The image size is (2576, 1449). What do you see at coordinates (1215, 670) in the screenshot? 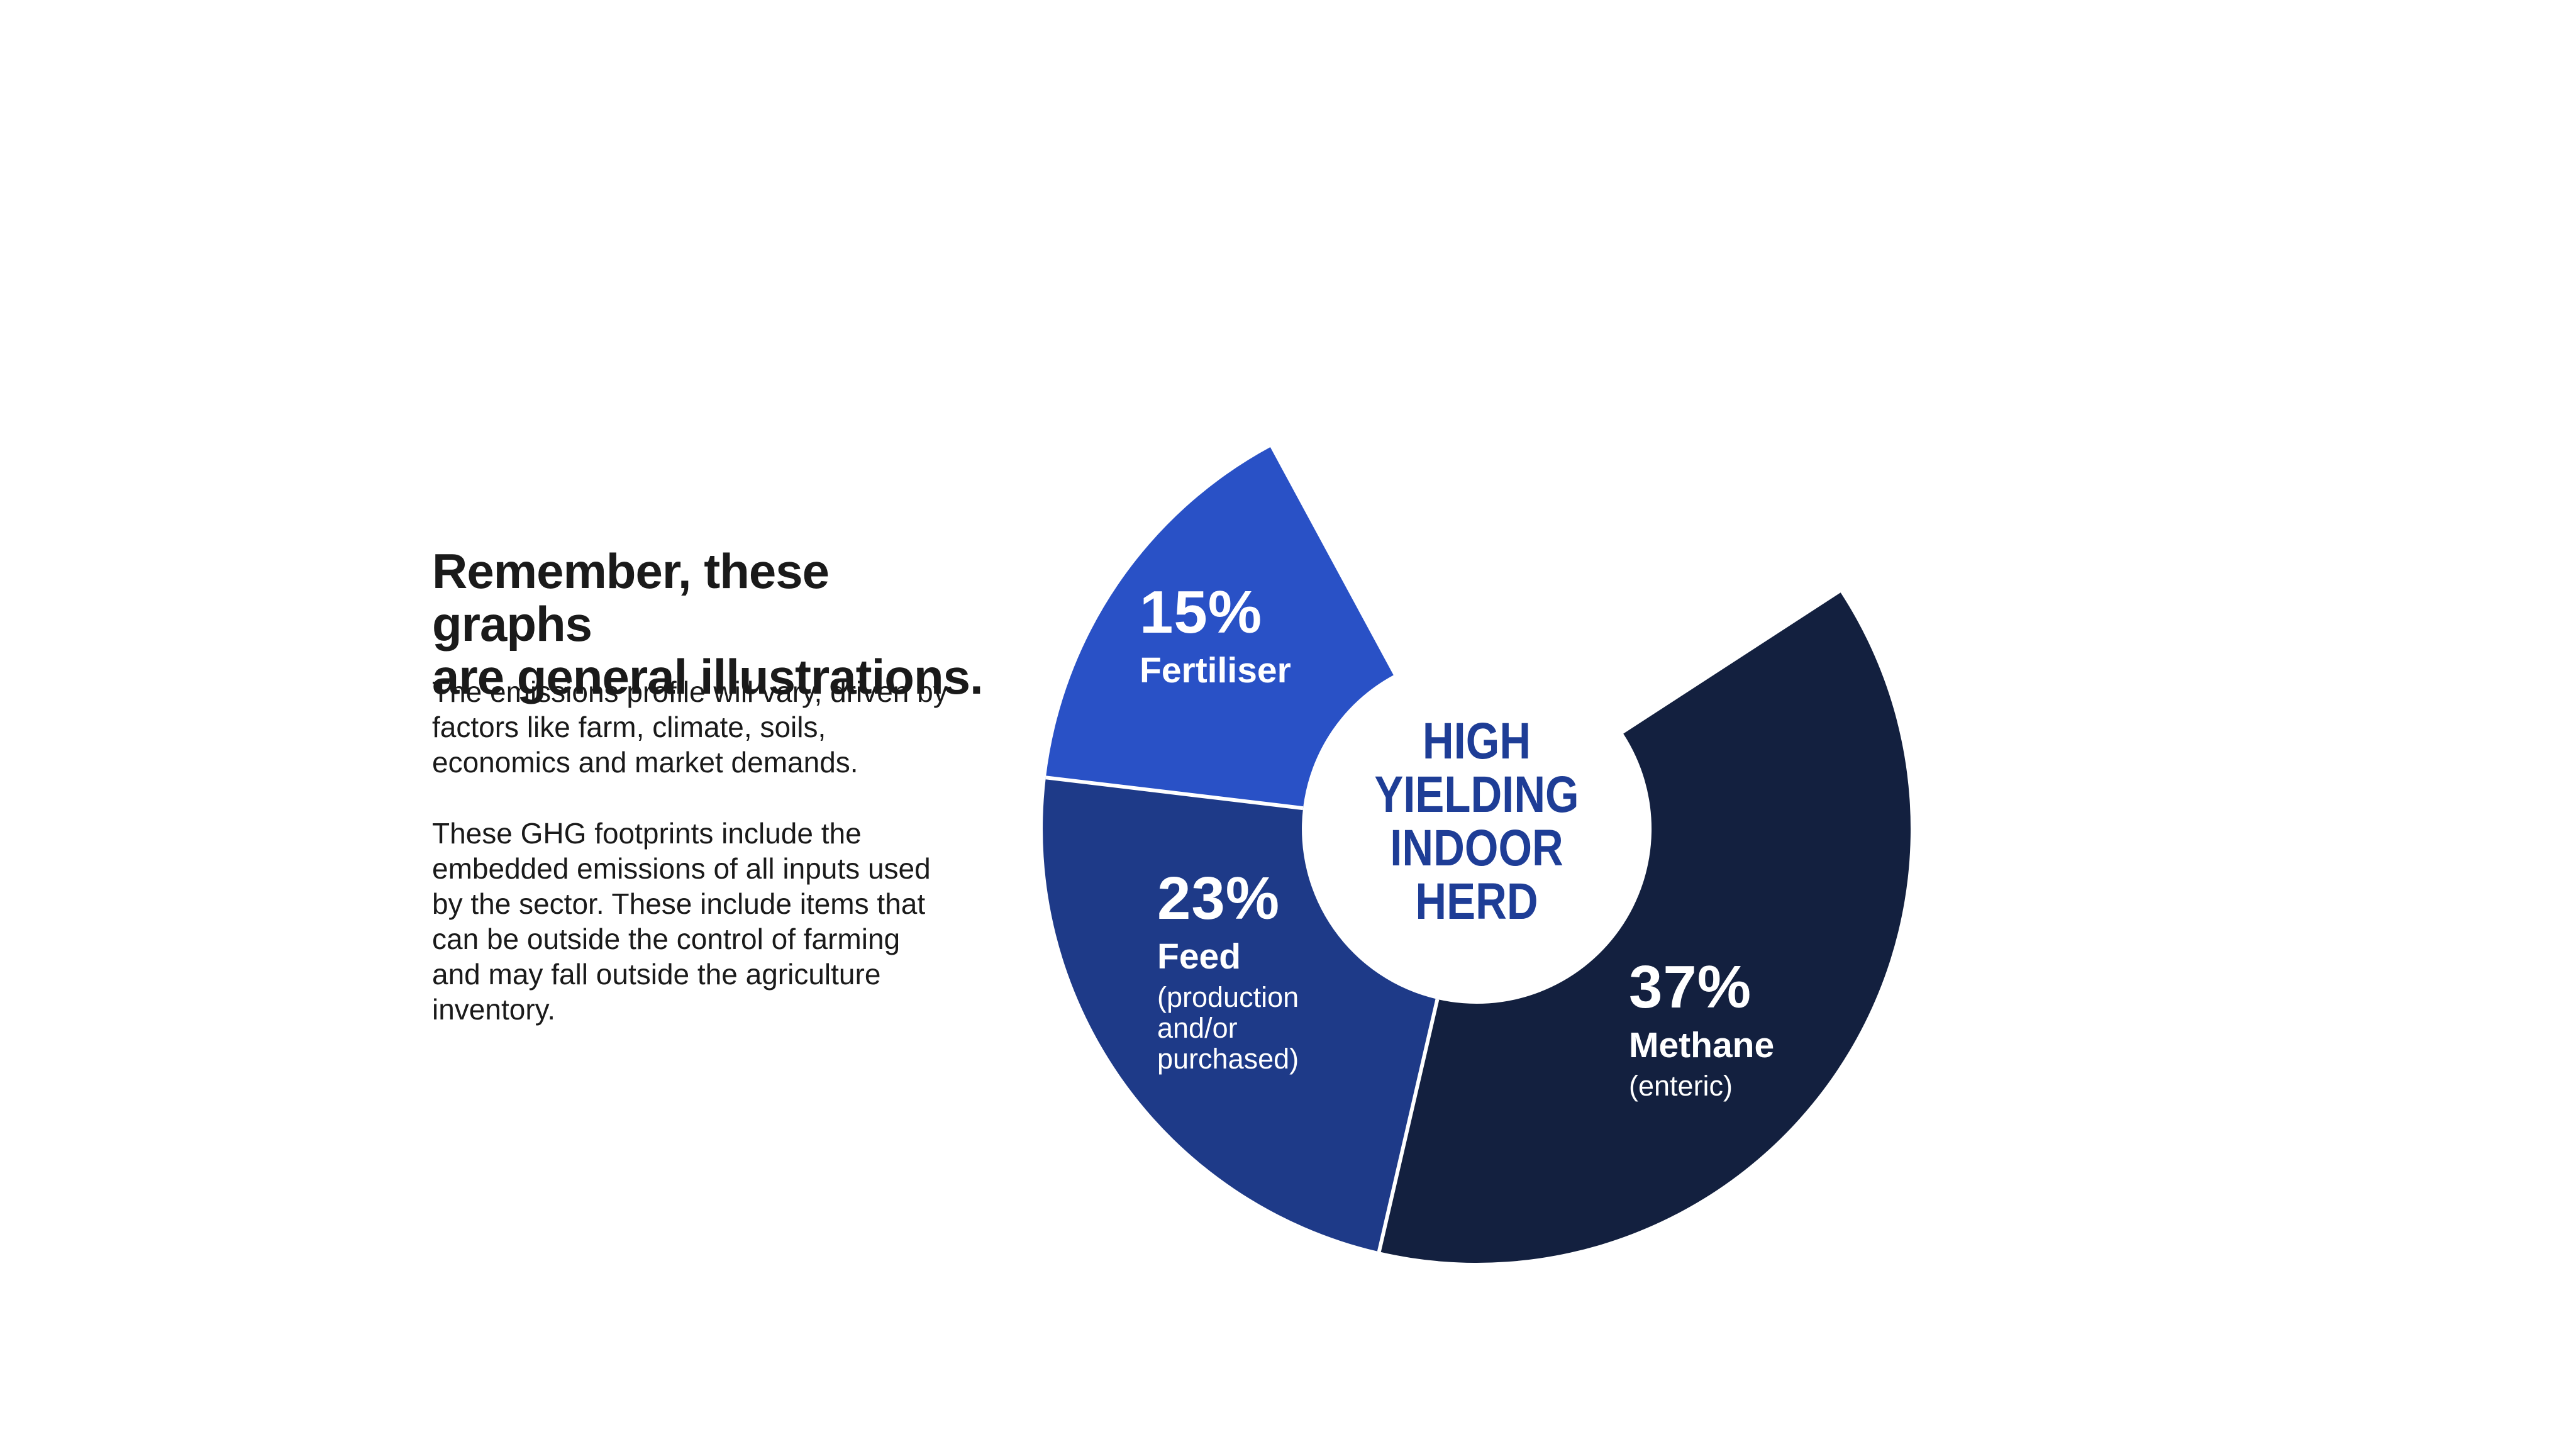
I see `fertiliser-name: Fertiliser` at bounding box center [1215, 670].